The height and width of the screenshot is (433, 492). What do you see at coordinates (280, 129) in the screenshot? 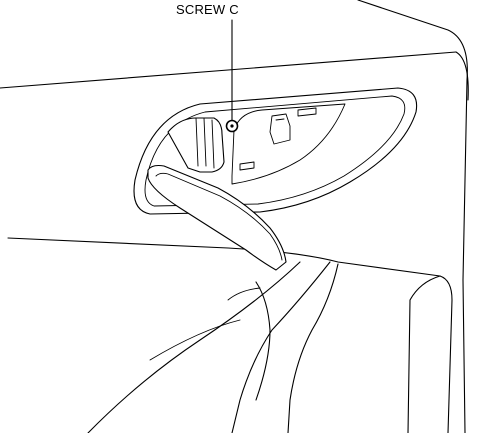
I see `bracket` at bounding box center [280, 129].